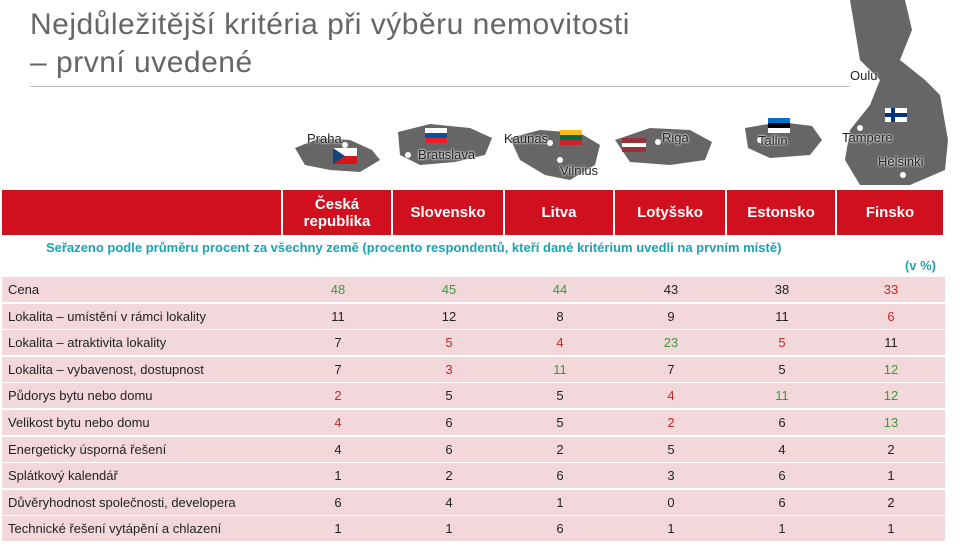 The height and width of the screenshot is (552, 960). I want to click on table-row: Velikost bytu nebo domu 4 6 5 2 6 13, so click(473, 423).